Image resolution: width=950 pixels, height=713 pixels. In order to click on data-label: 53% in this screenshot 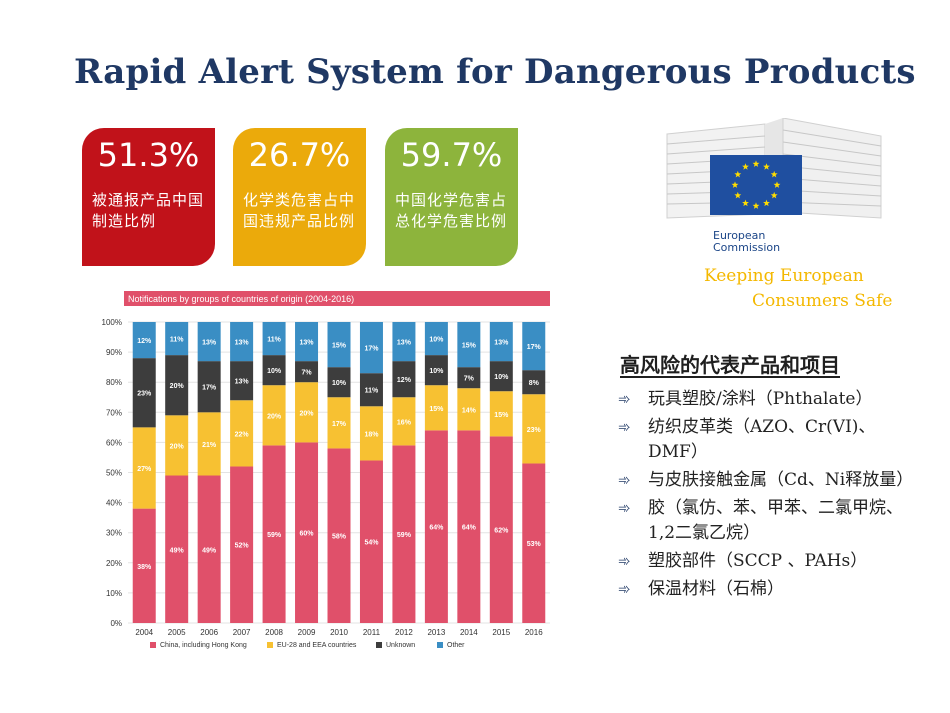, I will do `click(534, 544)`.